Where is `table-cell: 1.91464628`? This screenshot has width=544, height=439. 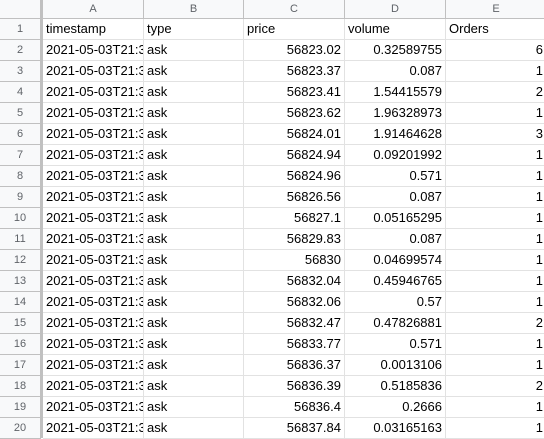 table-cell: 1.91464628 is located at coordinates (395, 134).